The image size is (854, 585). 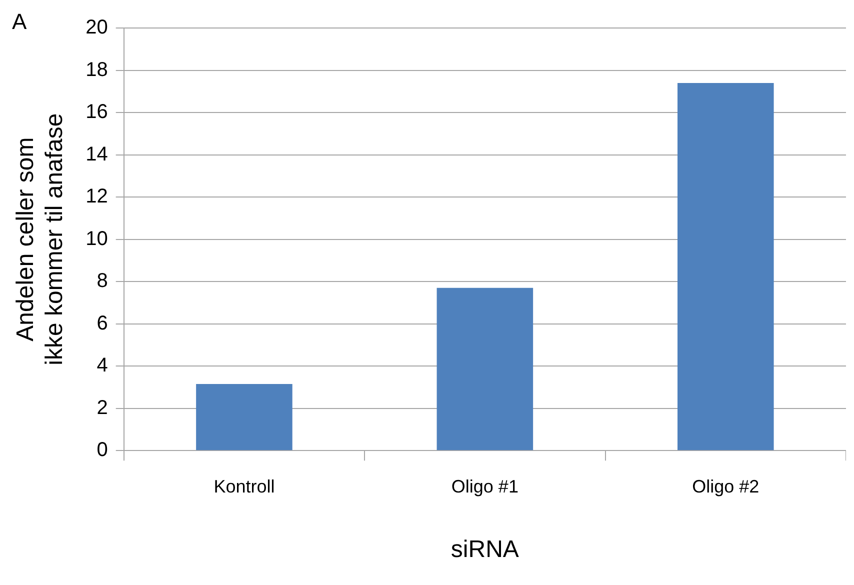 I want to click on y-tick-label: 8, so click(x=102, y=281).